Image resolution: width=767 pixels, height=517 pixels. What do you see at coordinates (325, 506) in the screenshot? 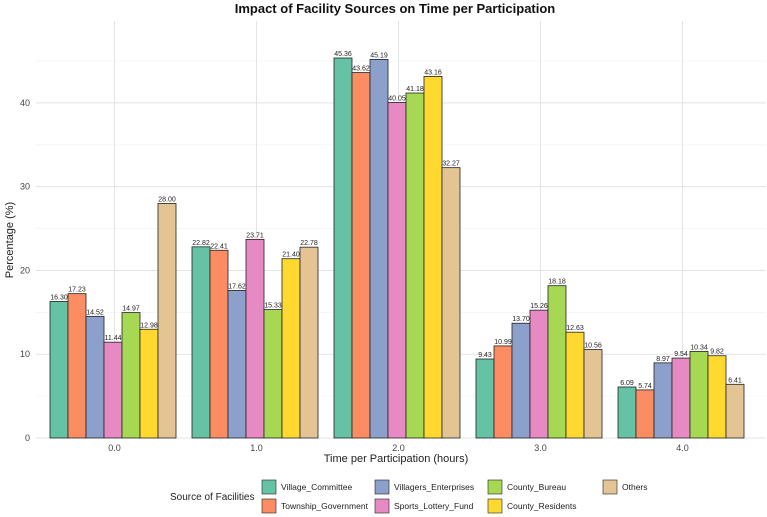
I see `legend-label: Township_Government` at bounding box center [325, 506].